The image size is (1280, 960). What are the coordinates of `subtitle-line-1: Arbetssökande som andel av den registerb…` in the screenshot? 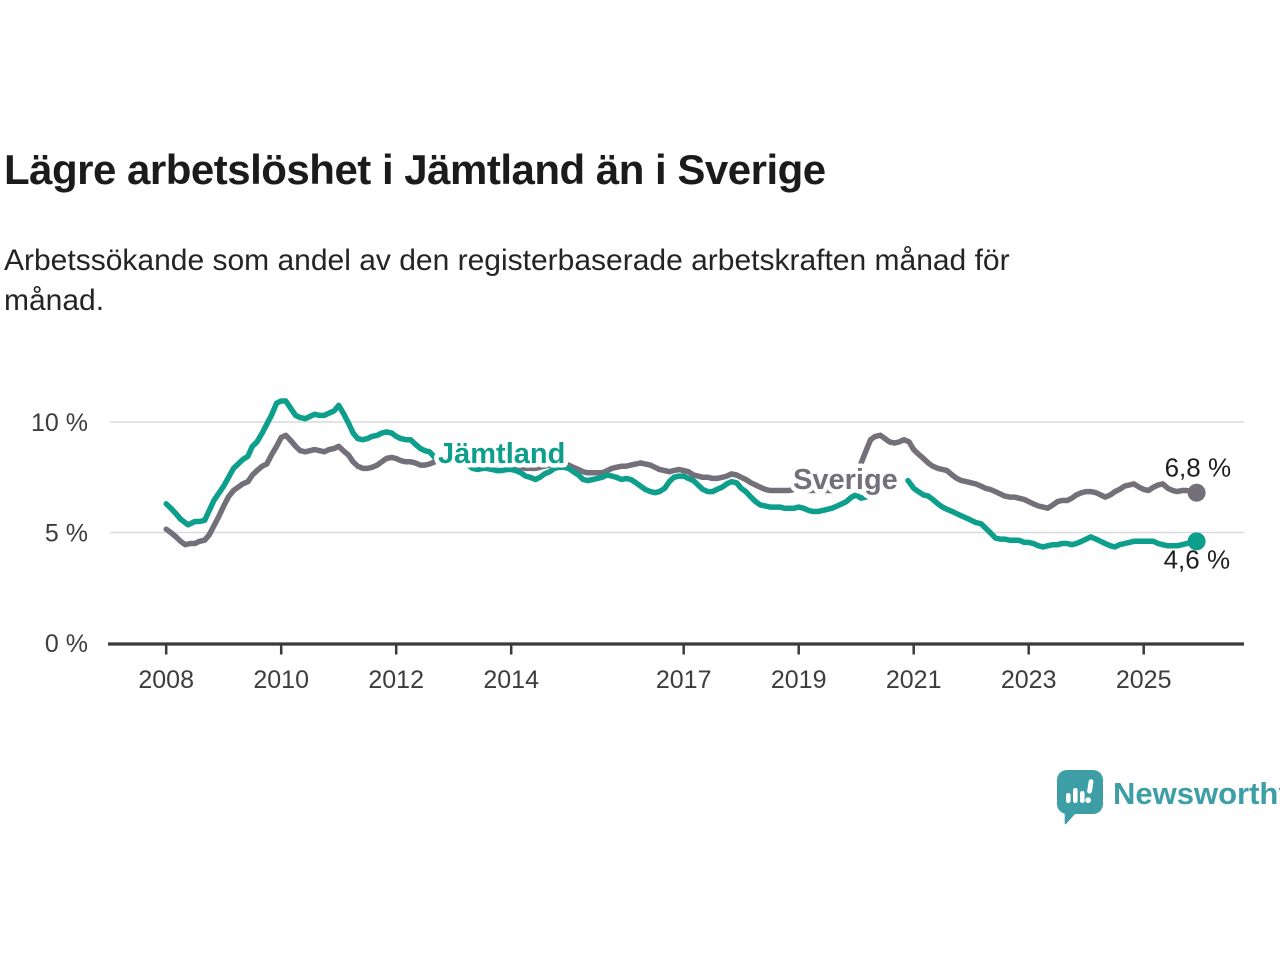 It's located at (507, 260).